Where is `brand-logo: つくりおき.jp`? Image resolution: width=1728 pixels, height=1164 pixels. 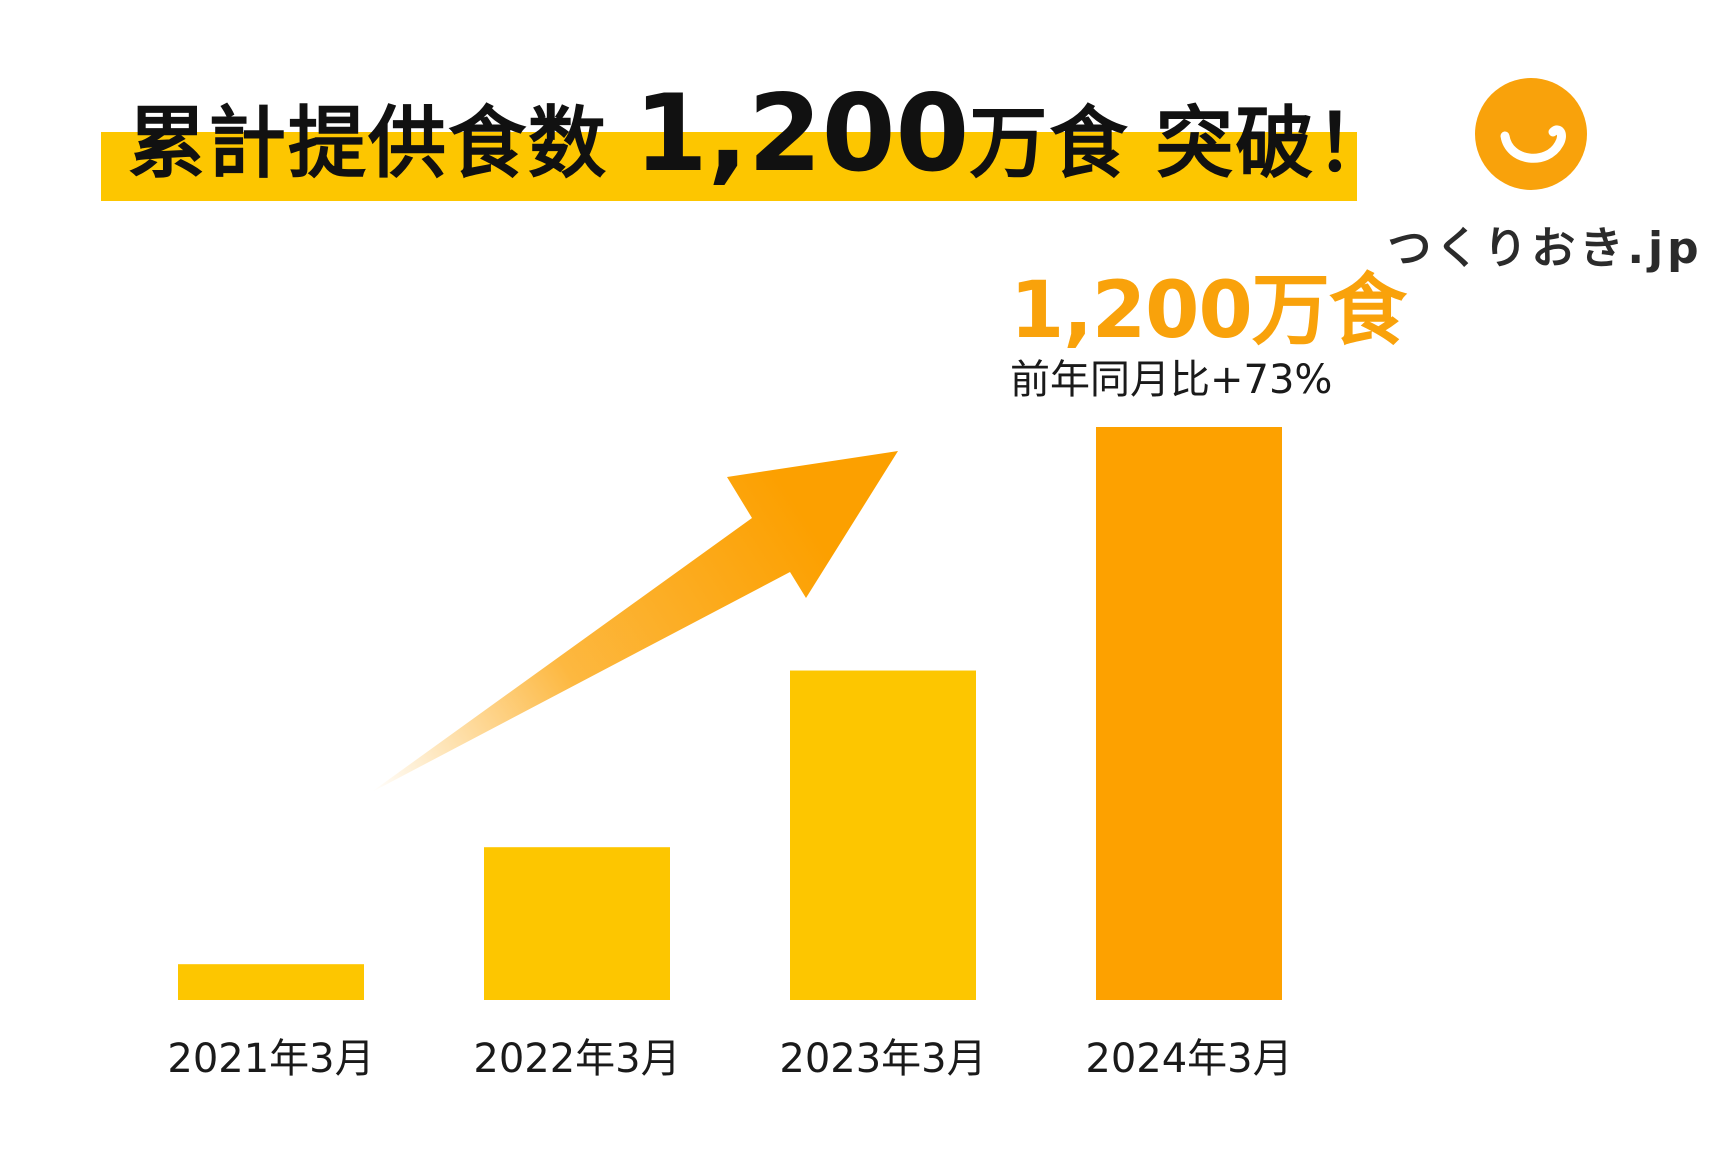
brand-logo: つくりおき.jp is located at coordinates (1545, 176).